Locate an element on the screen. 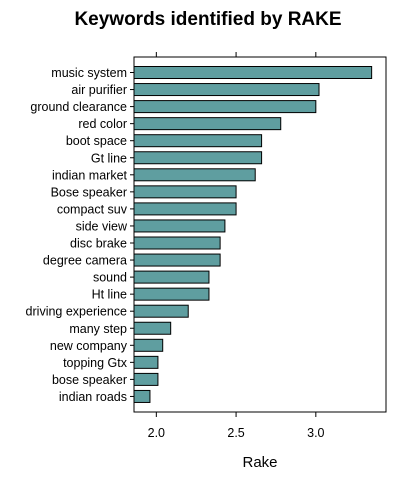  category-label: indian roads is located at coordinates (93, 397).